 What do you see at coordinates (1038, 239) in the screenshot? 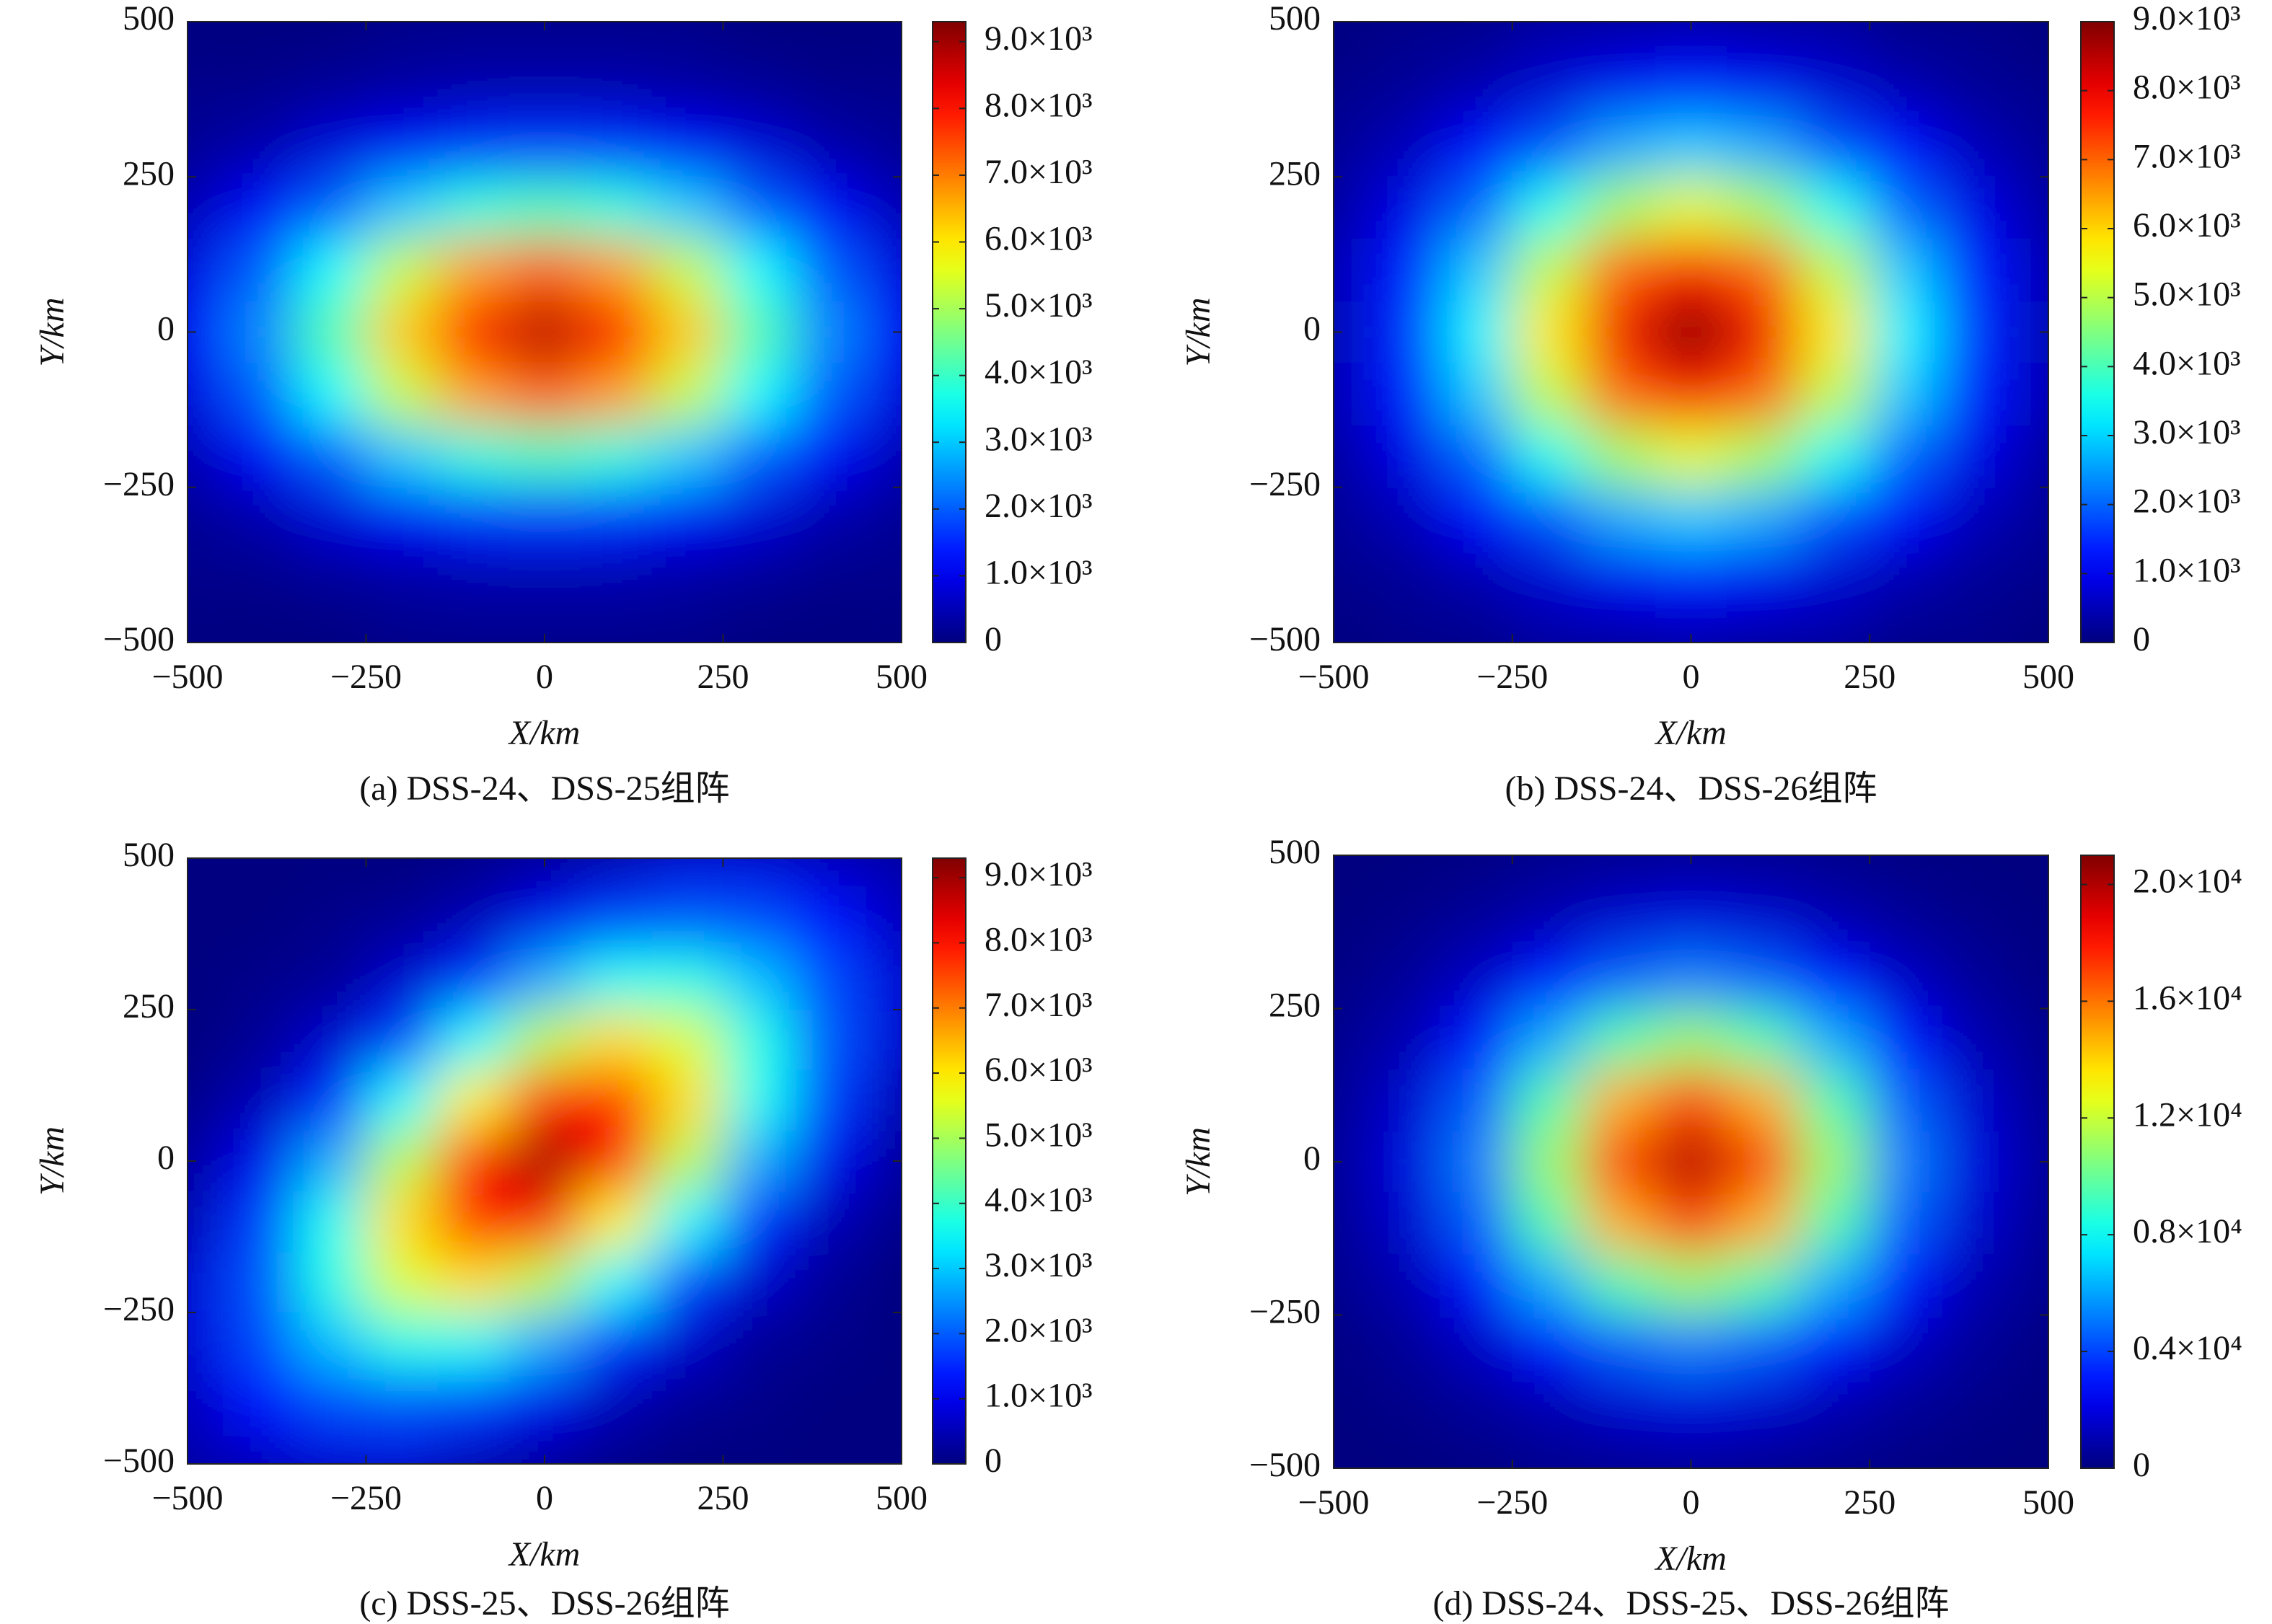
I see `colorbar-tick-label: 6.0×10³` at bounding box center [1038, 239].